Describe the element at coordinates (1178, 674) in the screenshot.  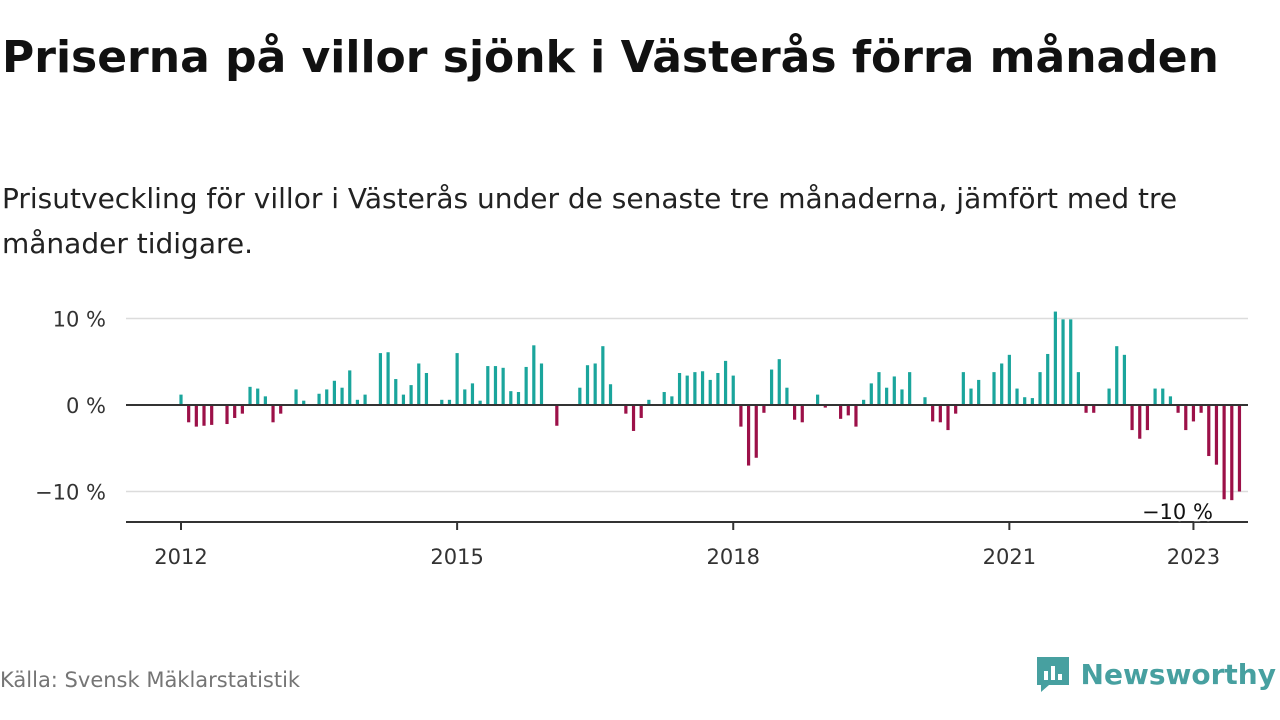
I see `brand-name: Newsworthy` at that location.